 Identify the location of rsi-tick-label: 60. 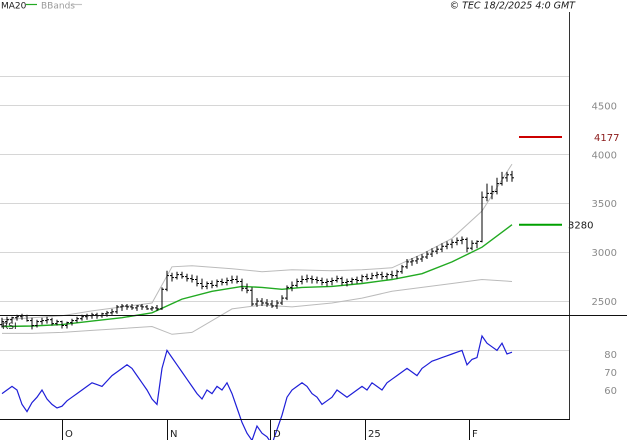
(610, 391).